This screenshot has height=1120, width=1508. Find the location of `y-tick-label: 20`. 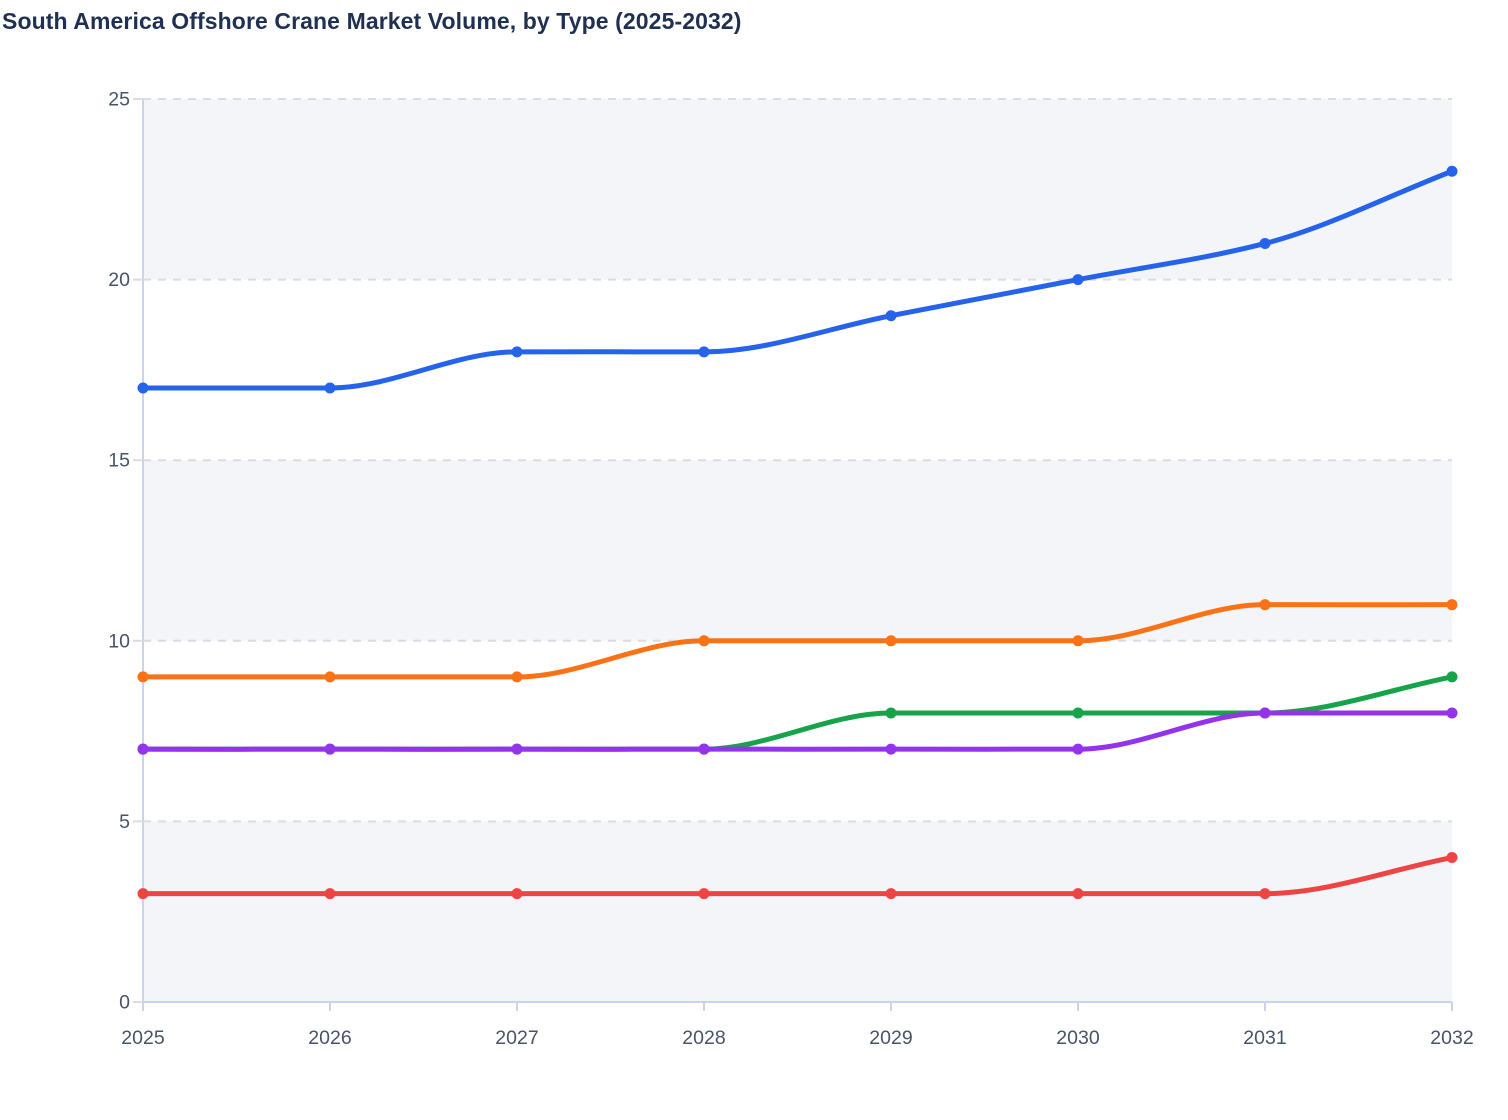

y-tick-label: 20 is located at coordinates (119, 280).